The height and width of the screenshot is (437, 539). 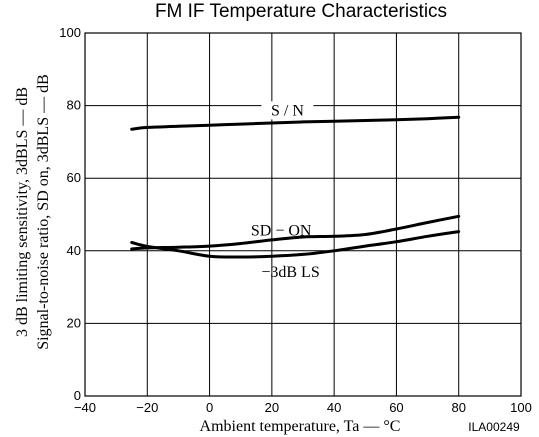 What do you see at coordinates (77, 395) in the screenshot?
I see `y-tick-label: 0` at bounding box center [77, 395].